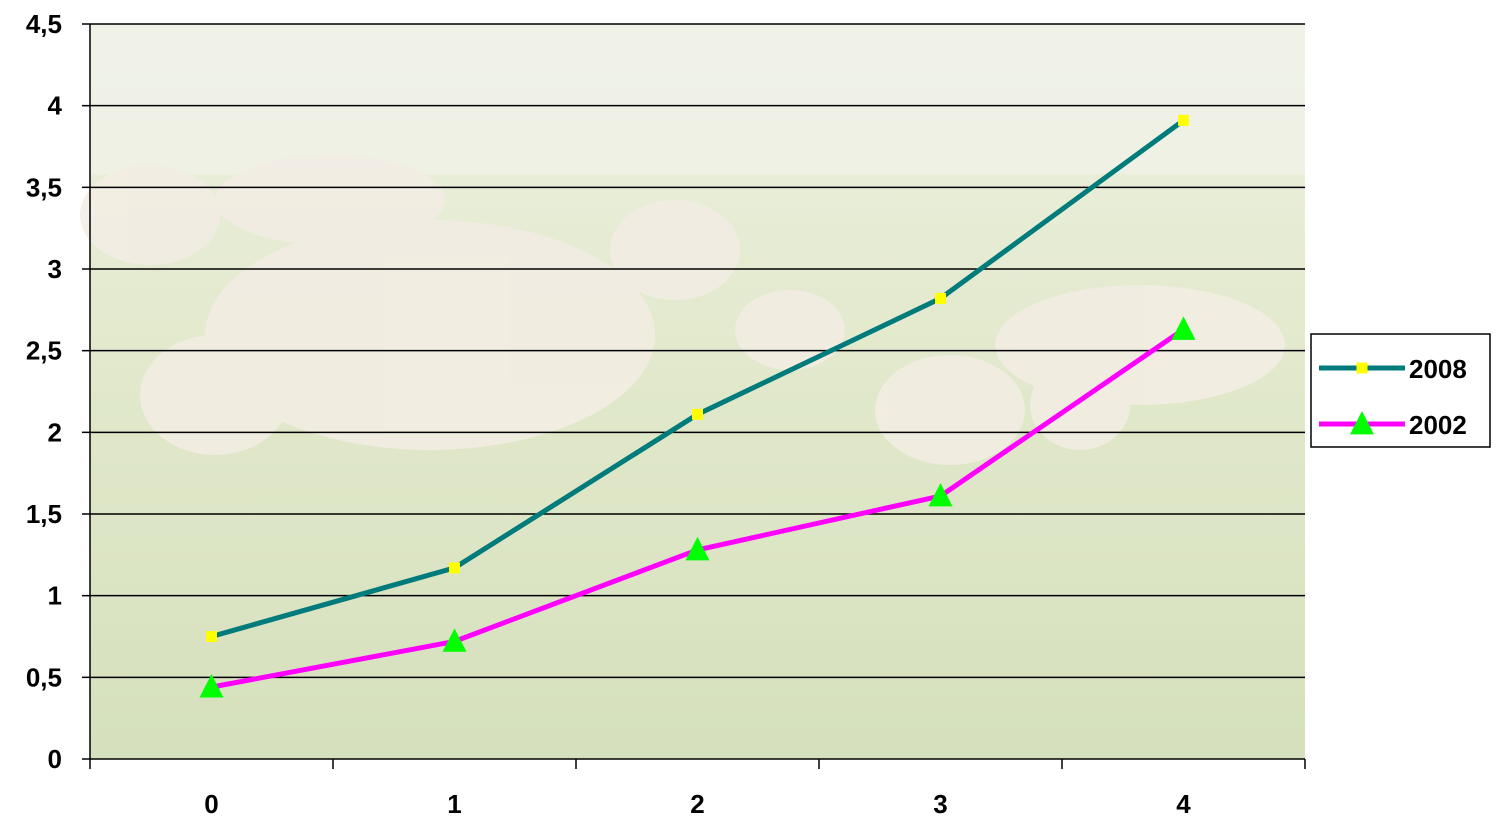 Image resolution: width=1497 pixels, height=836 pixels. Describe the element at coordinates (211, 804) in the screenshot. I see `x-tick-label: 0` at that location.